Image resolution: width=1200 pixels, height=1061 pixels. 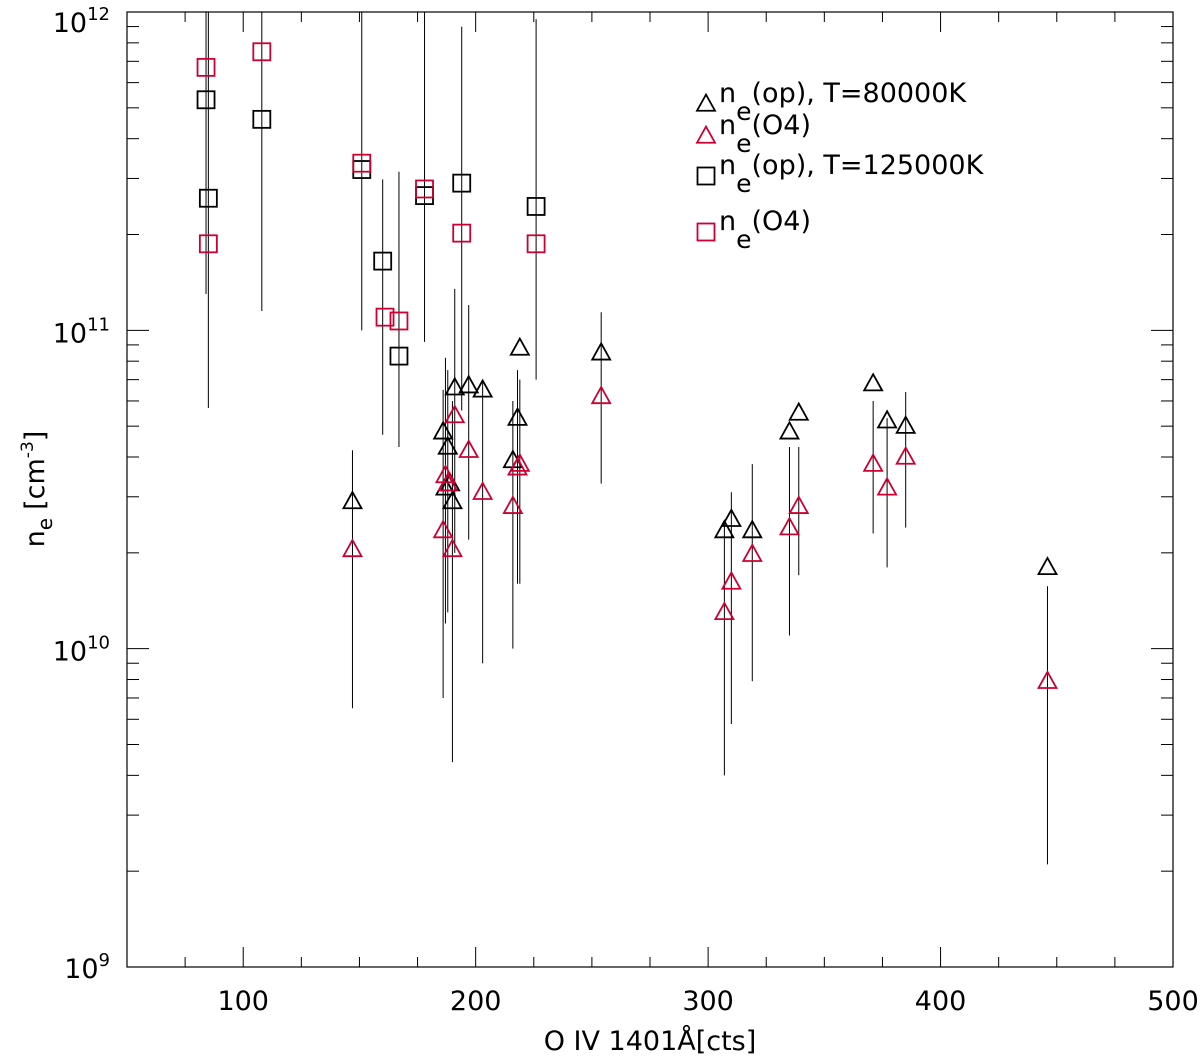 What do you see at coordinates (243, 1001) in the screenshot?
I see `x-tick-label: 100` at bounding box center [243, 1001].